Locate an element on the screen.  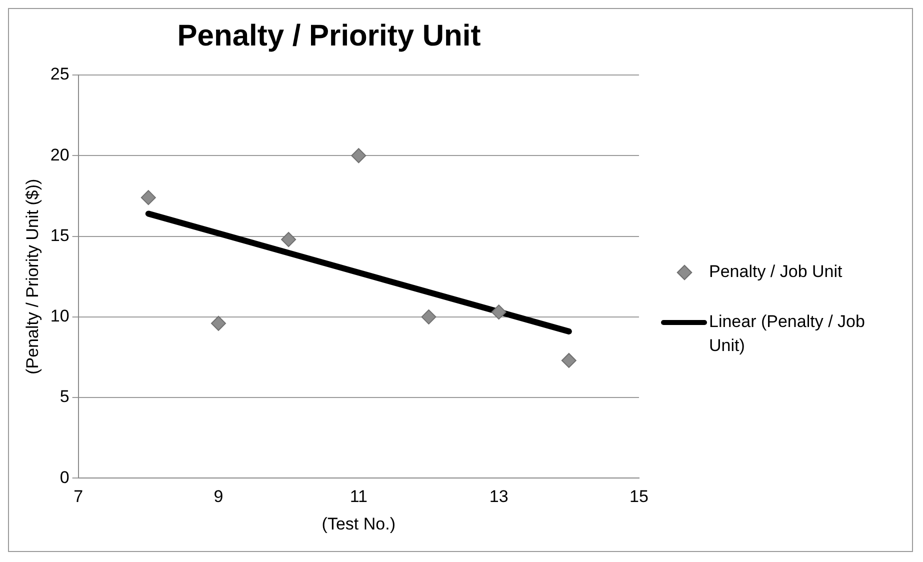
y-tick-label: 15 is located at coordinates (60, 235).